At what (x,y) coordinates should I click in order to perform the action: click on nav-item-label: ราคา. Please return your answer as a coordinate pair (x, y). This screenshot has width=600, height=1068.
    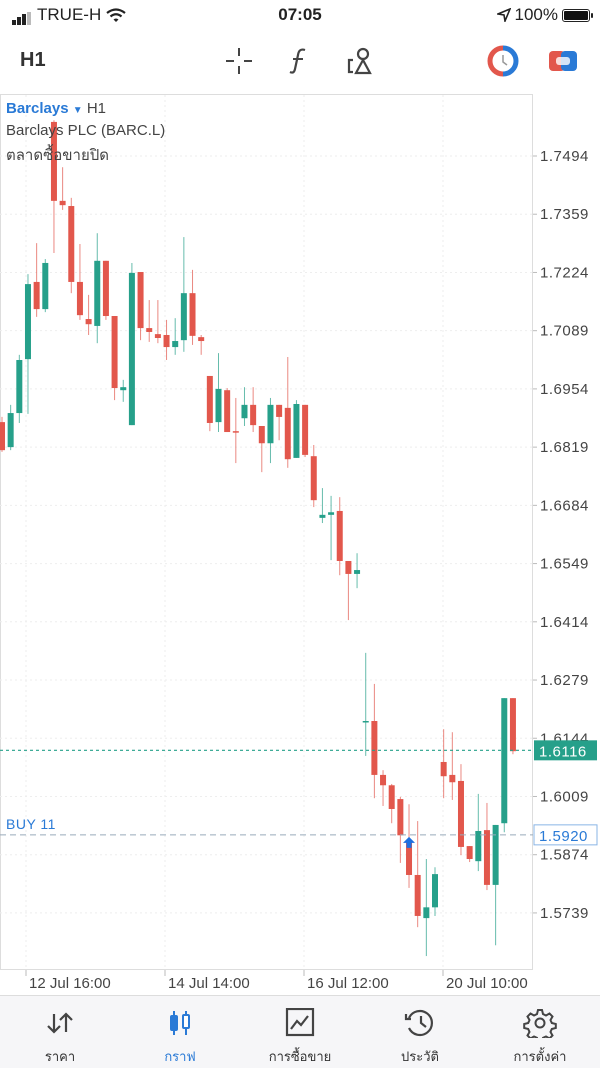
    Looking at the image, I should click on (60, 1056).